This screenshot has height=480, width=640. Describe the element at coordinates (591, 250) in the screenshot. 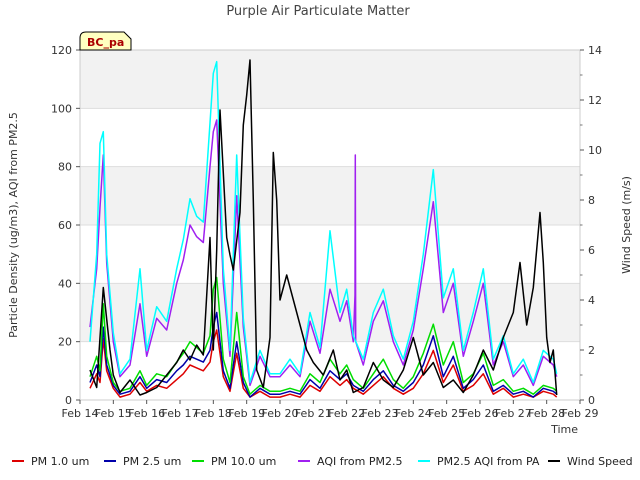

I see `y2-tick-label: 6` at that location.